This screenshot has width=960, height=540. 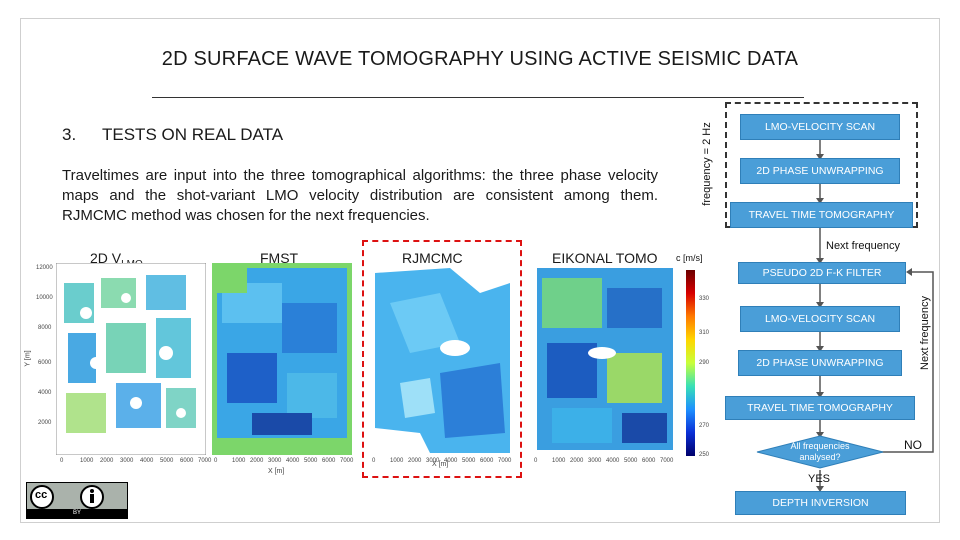 I want to click on rjmcmc-highlight-box, so click(x=442, y=359).